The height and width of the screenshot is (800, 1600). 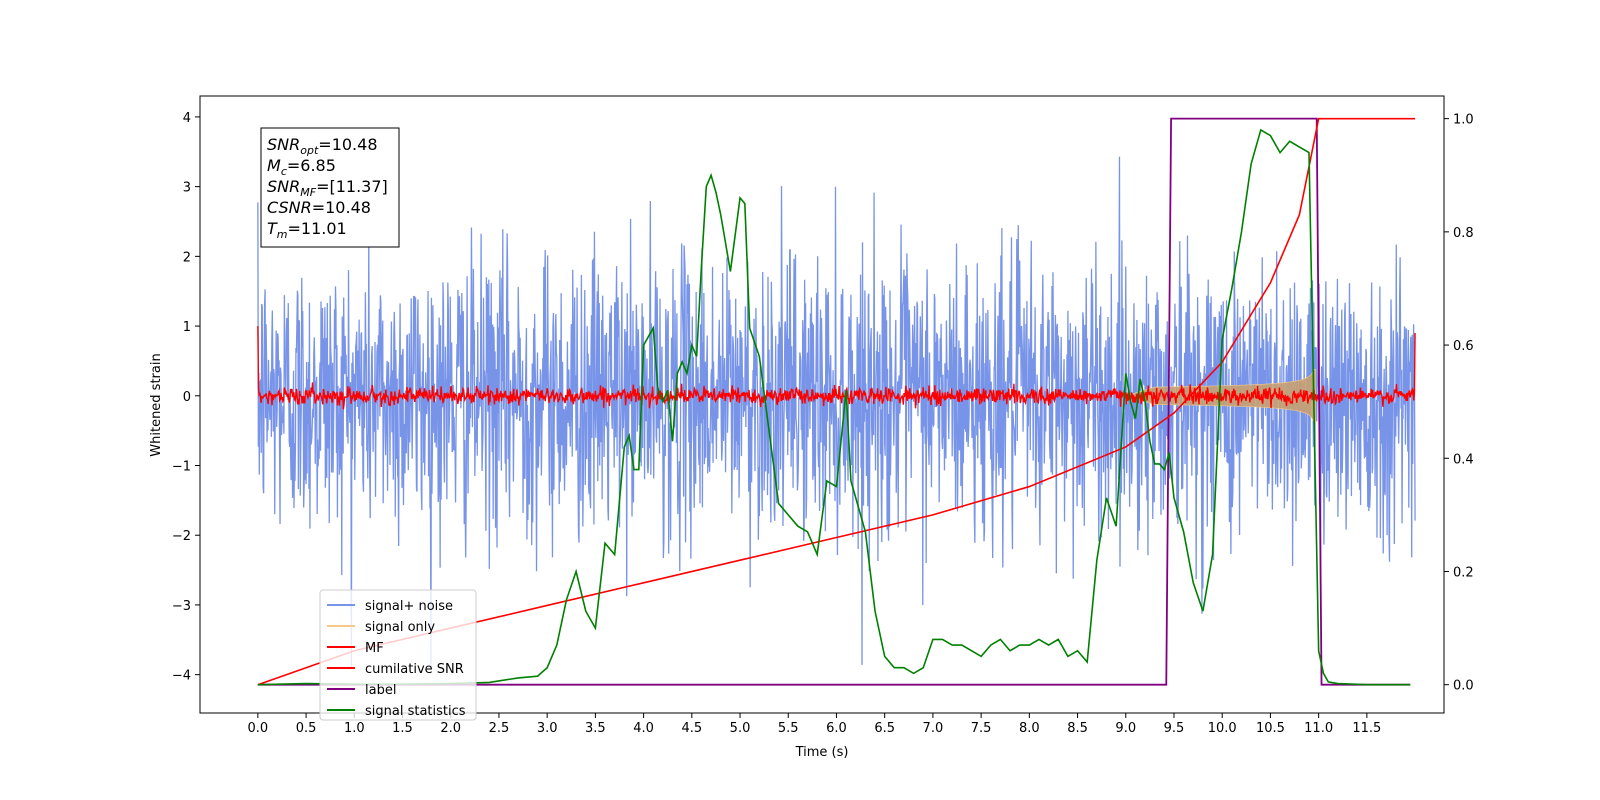 What do you see at coordinates (187, 118) in the screenshot?
I see `y-tick-label: 4` at bounding box center [187, 118].